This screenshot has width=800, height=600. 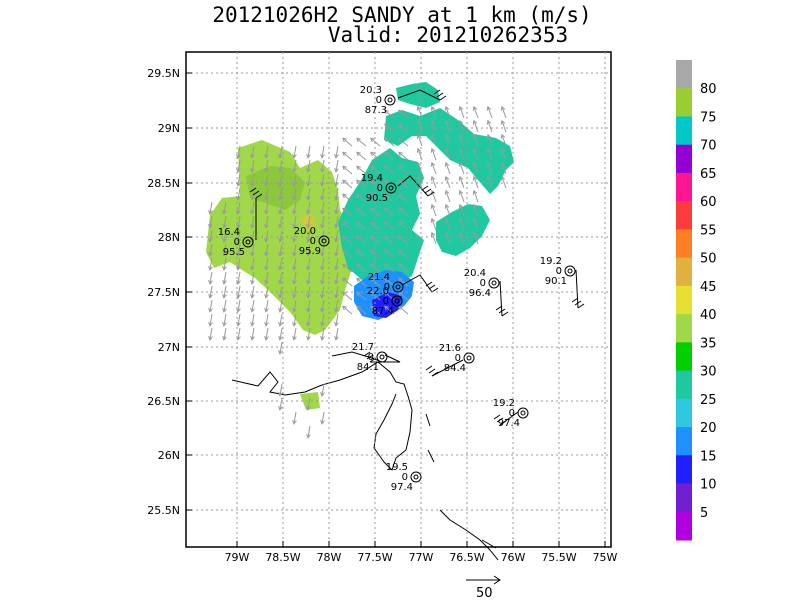 I want to click on reference-vector: 50, so click(x=483, y=588).